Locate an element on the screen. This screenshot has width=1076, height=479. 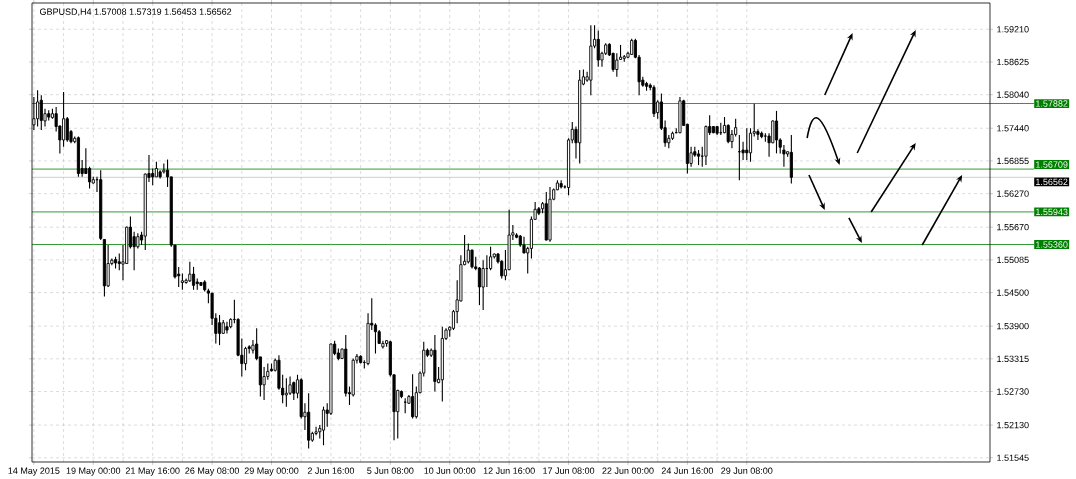
y-tick-label: 1.53900 is located at coordinates (1013, 326).